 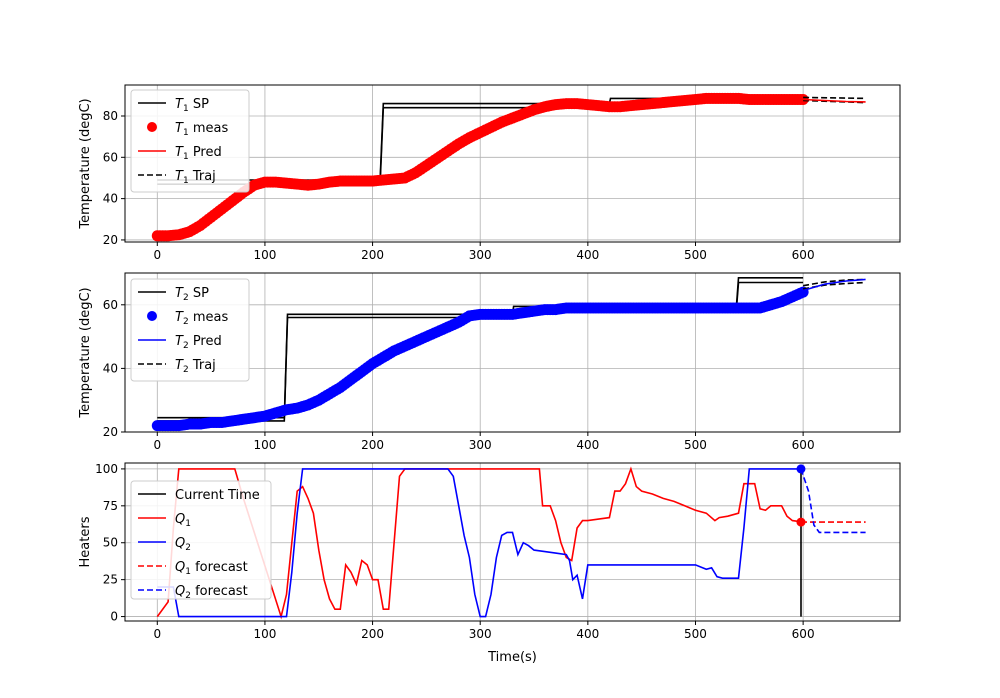 What do you see at coordinates (211, 592) in the screenshot?
I see `legend-label: Q2 forecast` at bounding box center [211, 592].